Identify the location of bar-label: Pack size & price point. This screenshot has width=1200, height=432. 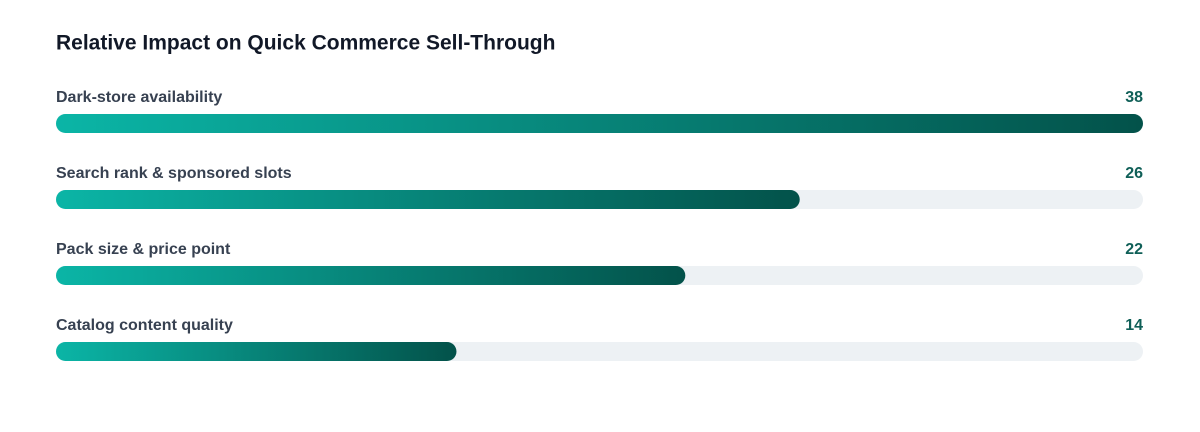
(143, 249).